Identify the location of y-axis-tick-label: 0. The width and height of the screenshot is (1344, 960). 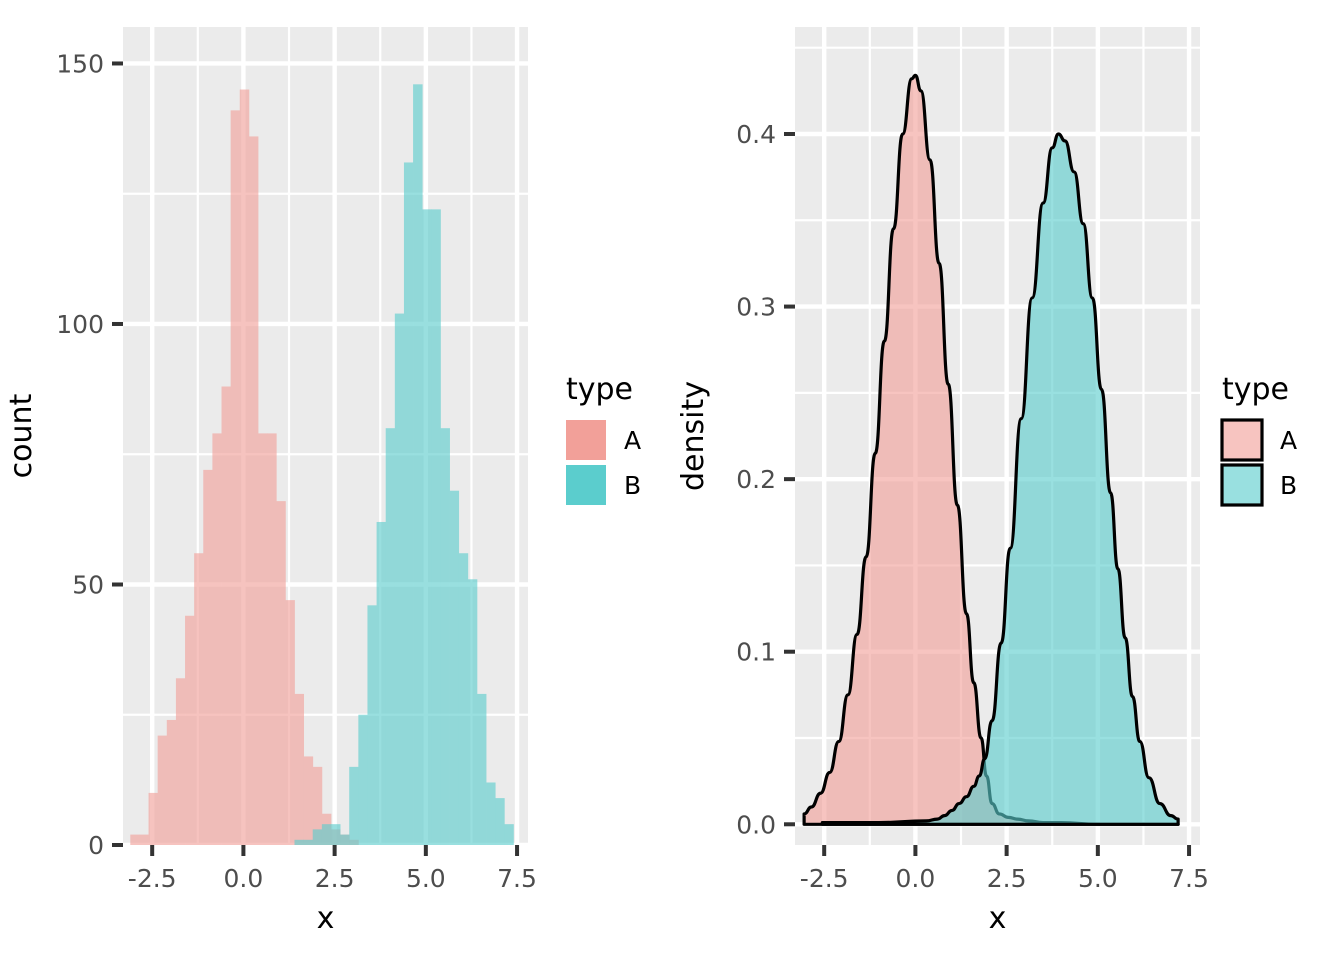
(96, 845).